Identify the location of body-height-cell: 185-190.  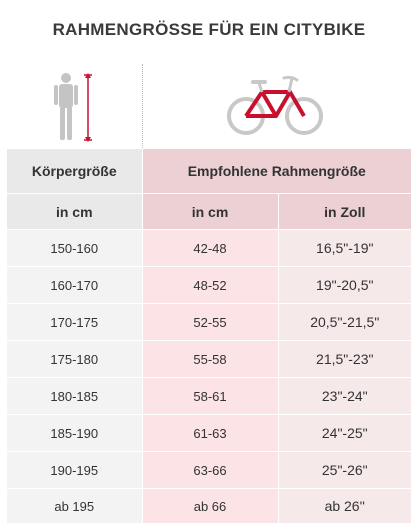
(74, 433).